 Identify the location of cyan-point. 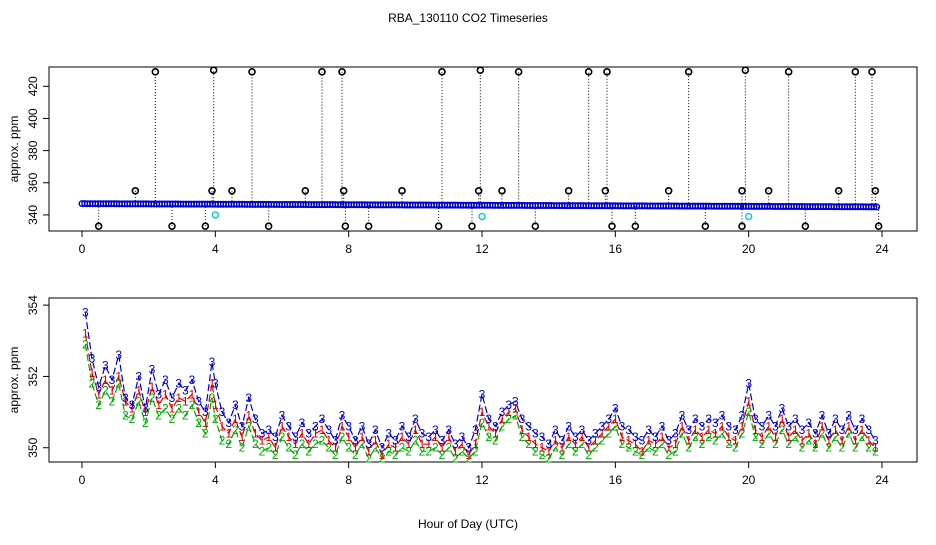
(482, 216).